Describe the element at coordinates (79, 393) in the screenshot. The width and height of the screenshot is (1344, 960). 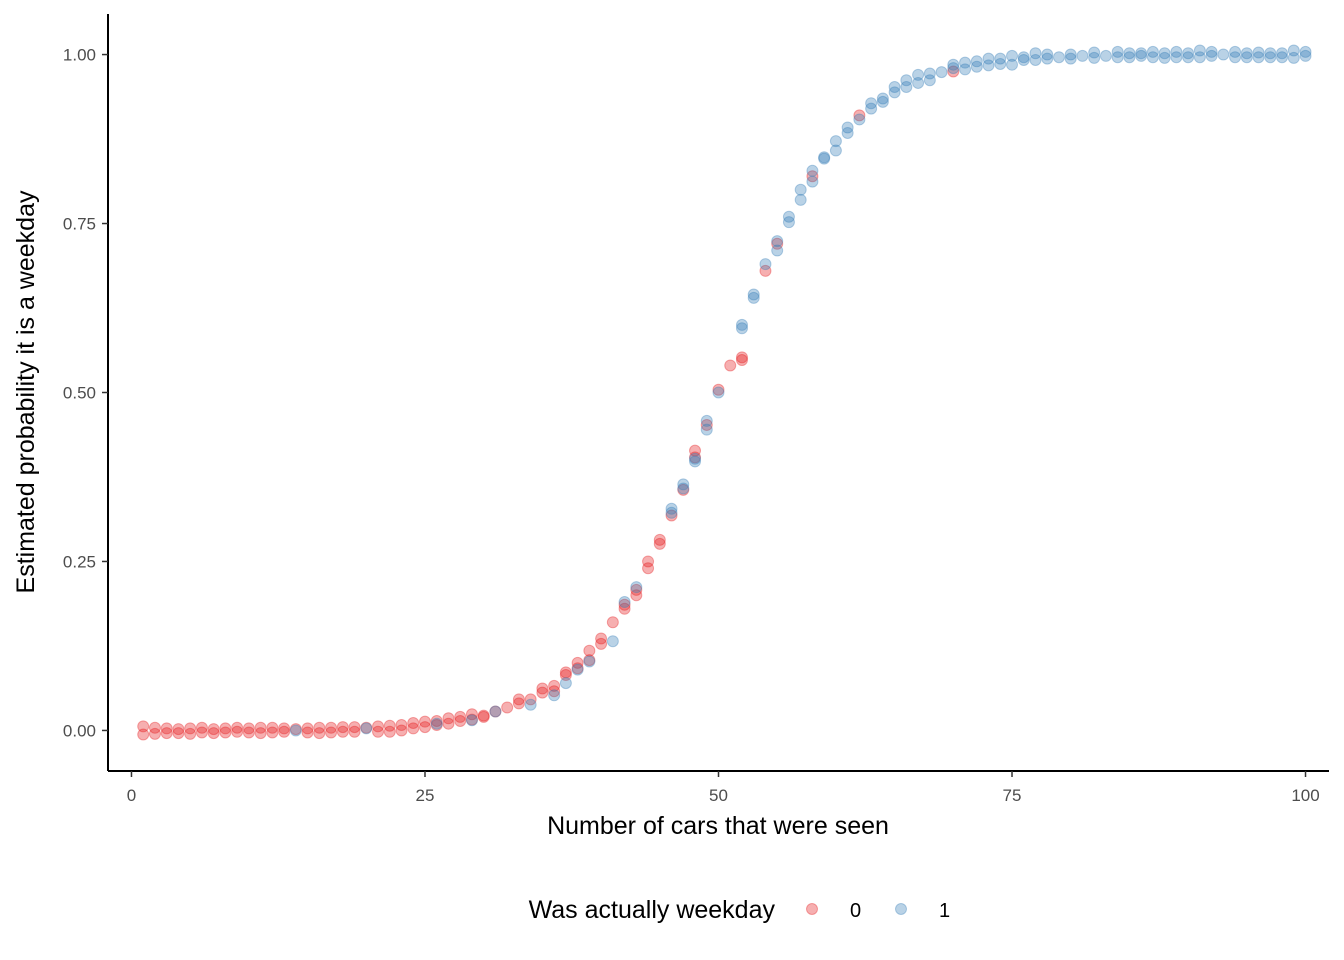
I see `y-tick-label: 0.50` at that location.